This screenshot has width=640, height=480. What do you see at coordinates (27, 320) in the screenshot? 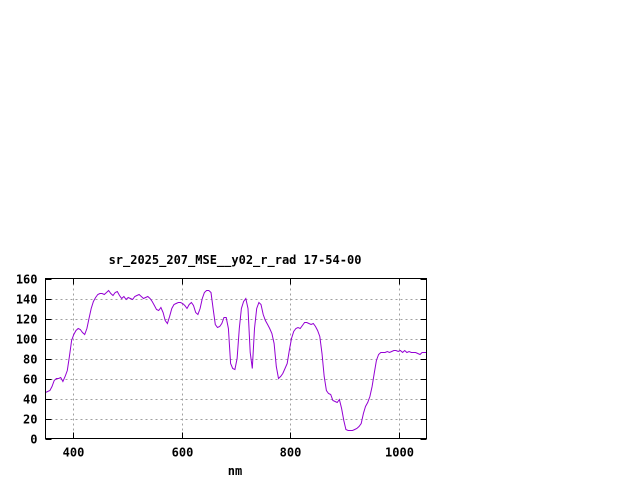
I see `y-tick-label: 120` at bounding box center [27, 320].